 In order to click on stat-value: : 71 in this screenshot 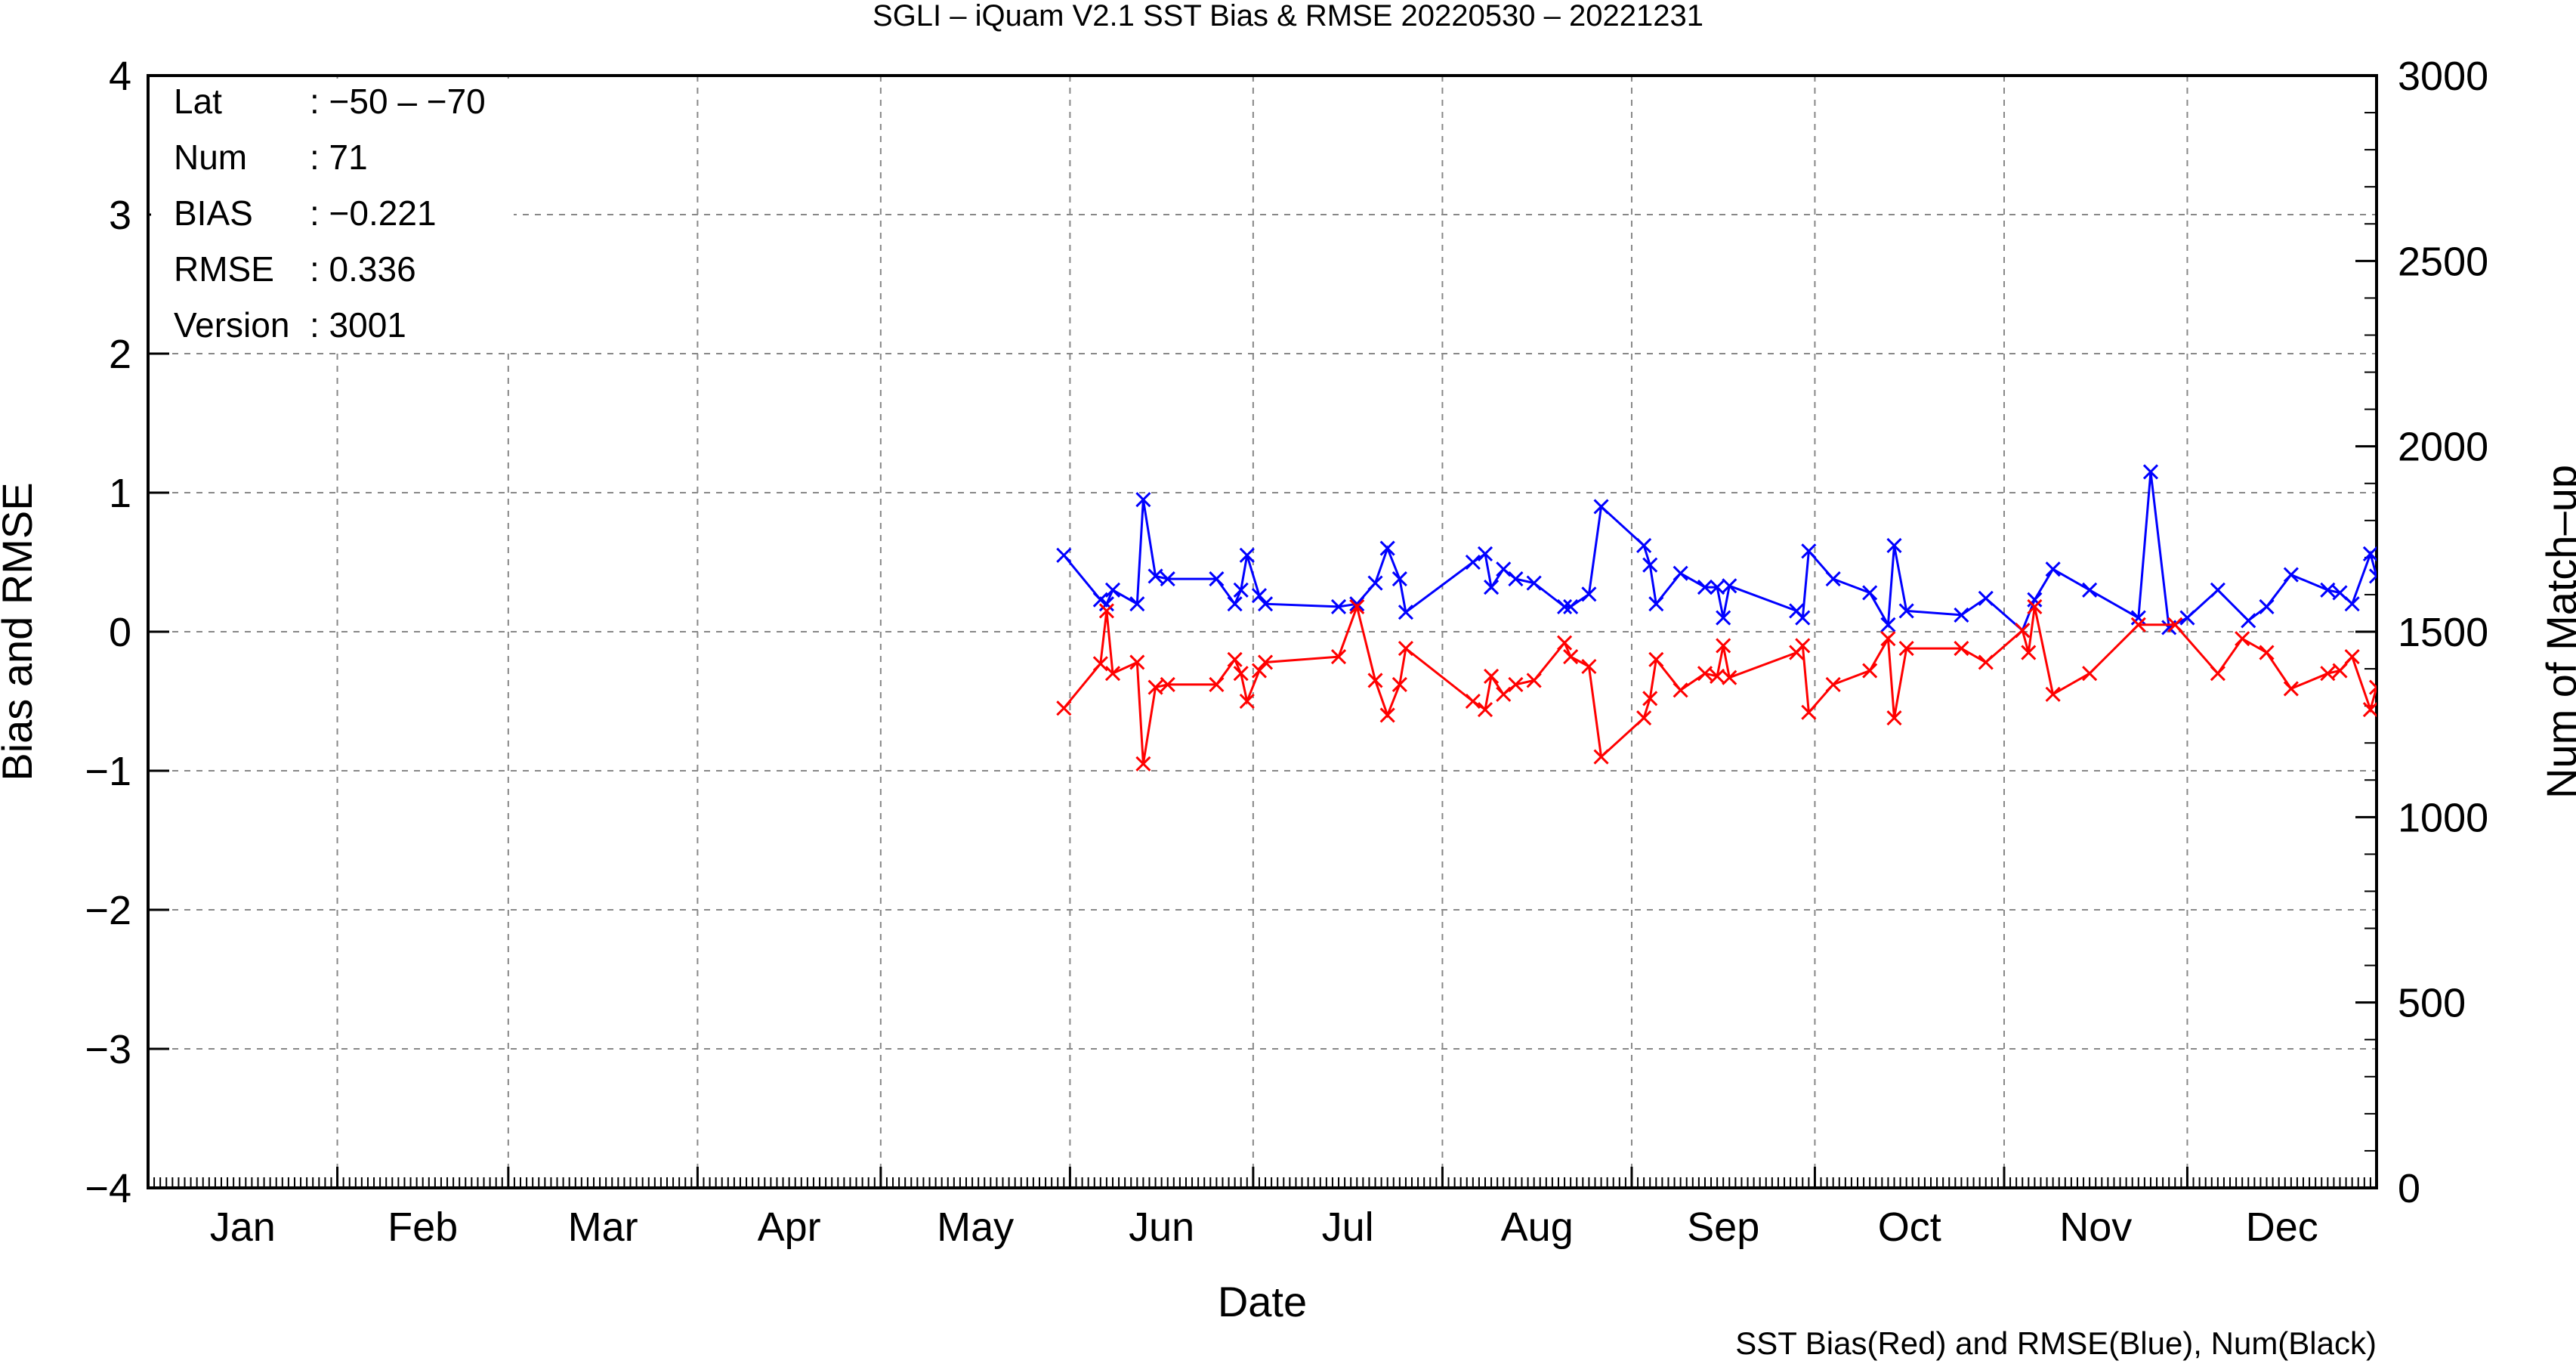, I will do `click(339, 157)`.